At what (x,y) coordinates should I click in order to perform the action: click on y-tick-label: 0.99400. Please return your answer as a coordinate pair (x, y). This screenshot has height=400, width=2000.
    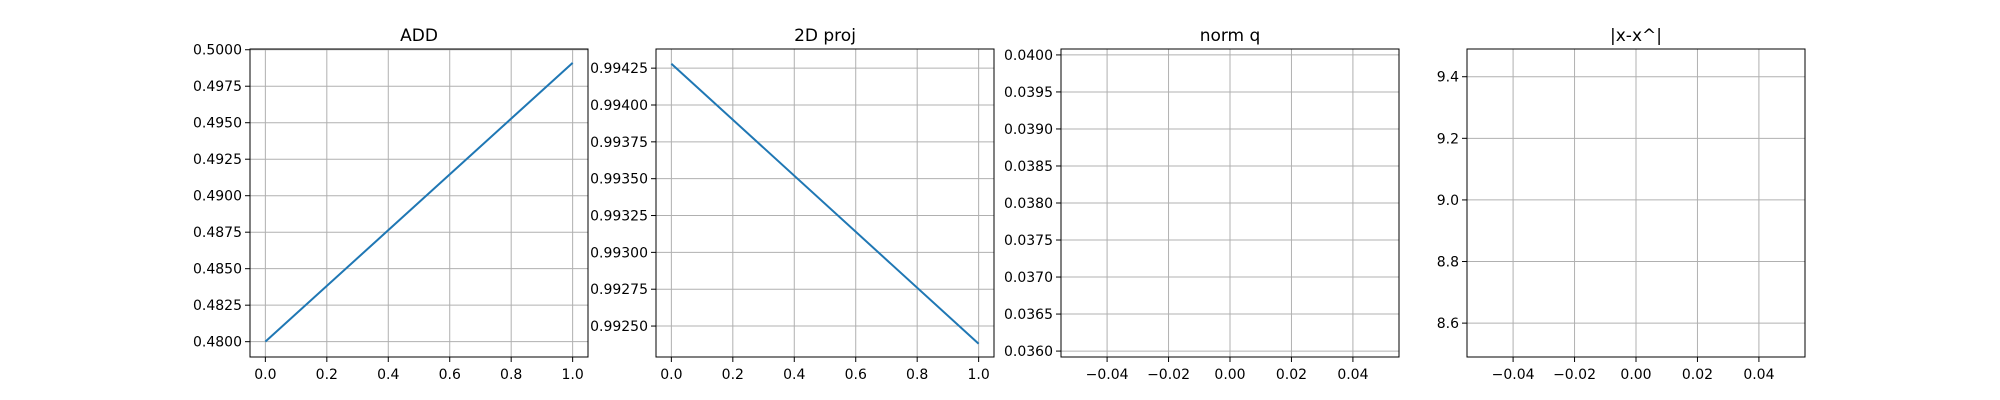
    Looking at the image, I should click on (619, 106).